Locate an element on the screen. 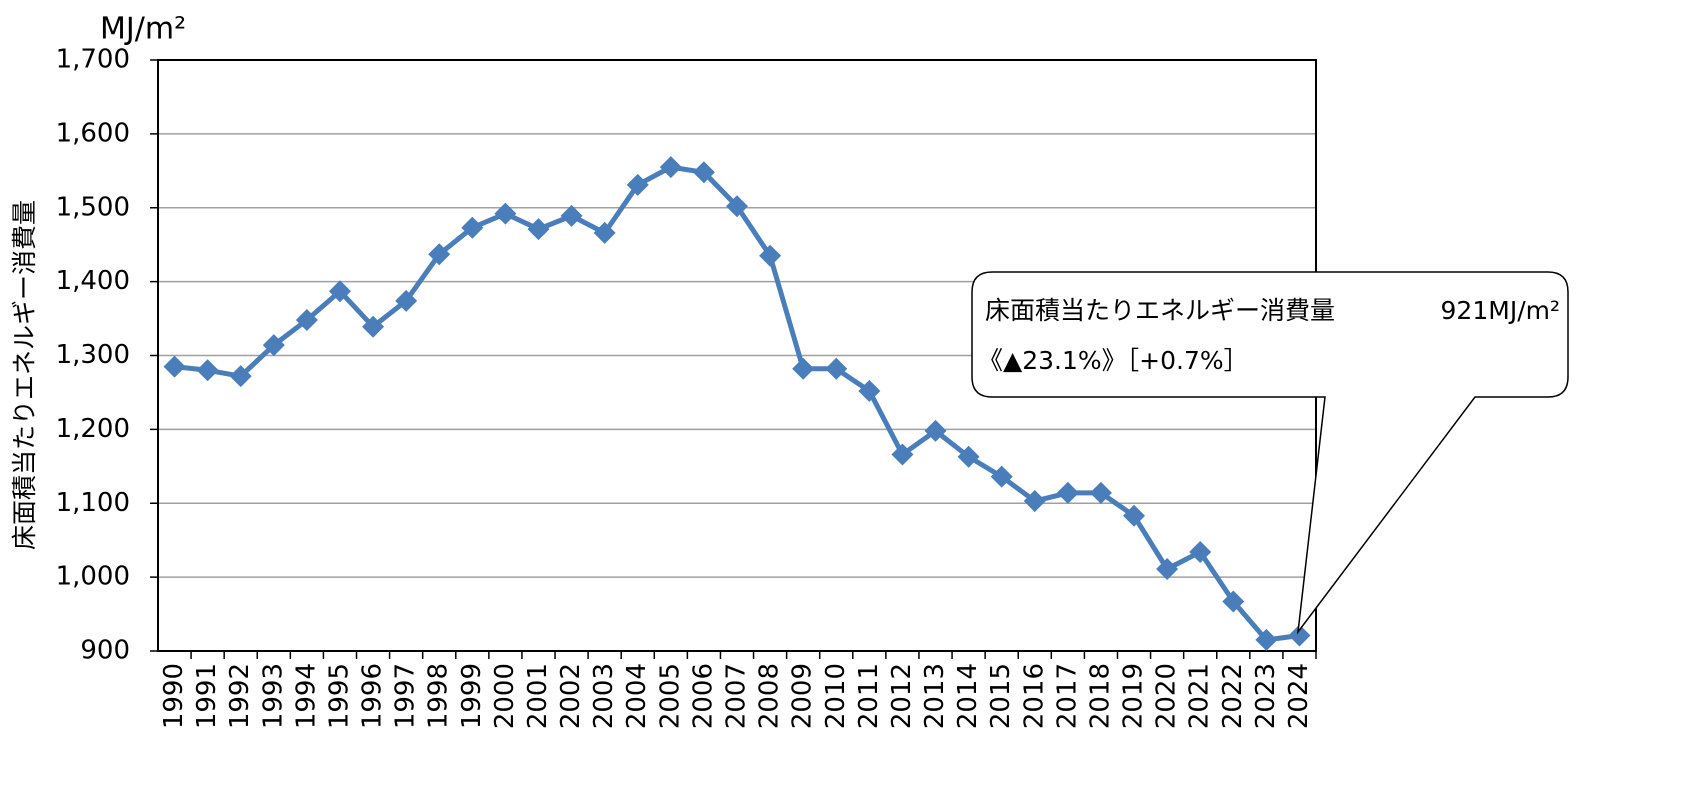 This screenshot has width=1692, height=795. annotation-text: 床面積当たりエネルギー消費量 is located at coordinates (1160, 310).